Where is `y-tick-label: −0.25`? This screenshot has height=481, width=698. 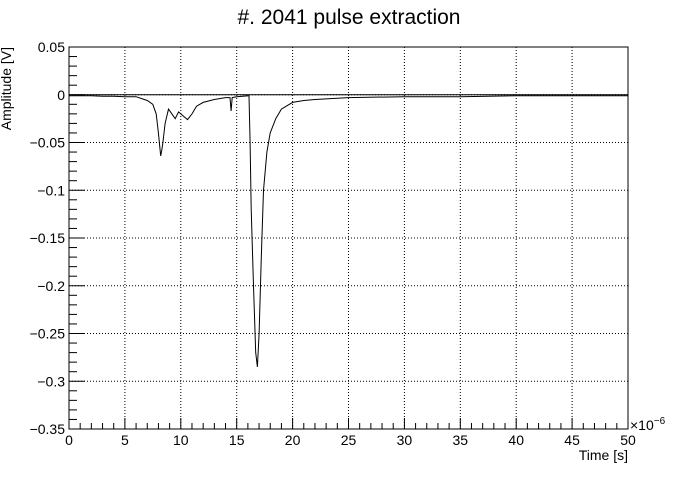
y-tick-label: −0.25 is located at coordinates (48, 334).